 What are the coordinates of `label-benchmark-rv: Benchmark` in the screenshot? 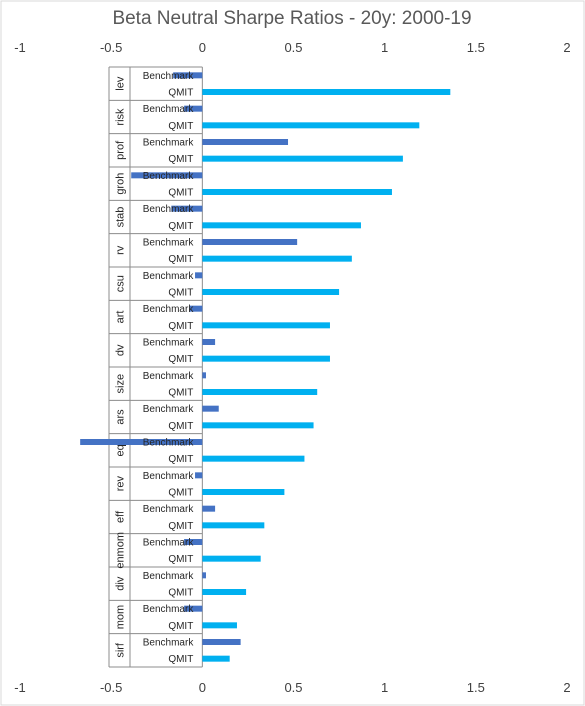 It's located at (169, 243).